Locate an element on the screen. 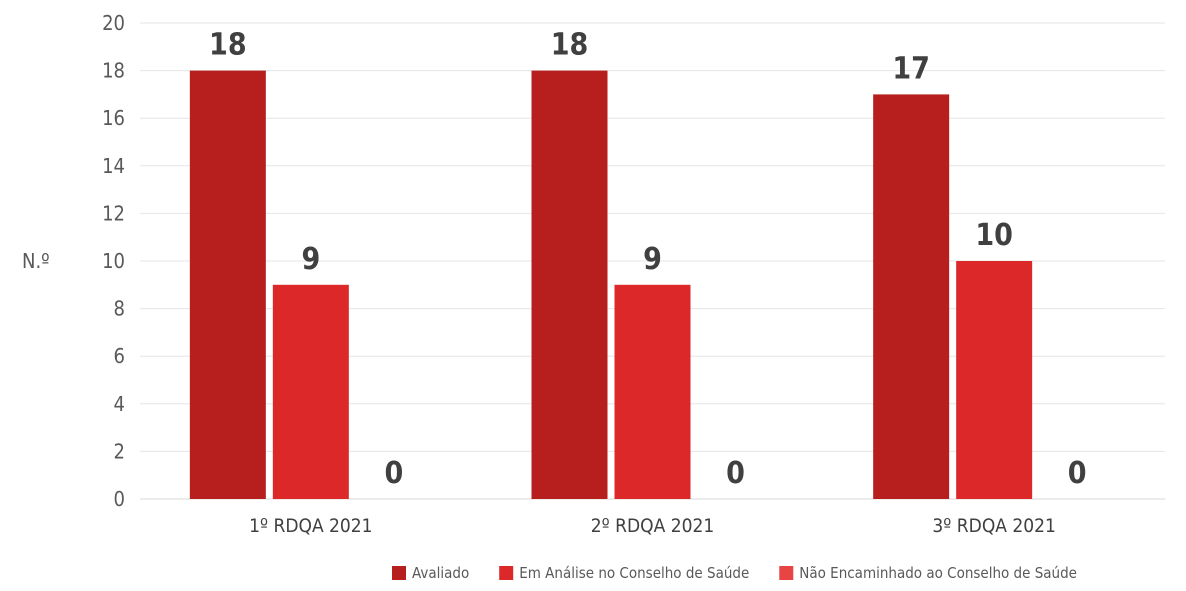 Image resolution: width=1186 pixels, height=591 pixels. y-tick-label: 10 is located at coordinates (113, 261).